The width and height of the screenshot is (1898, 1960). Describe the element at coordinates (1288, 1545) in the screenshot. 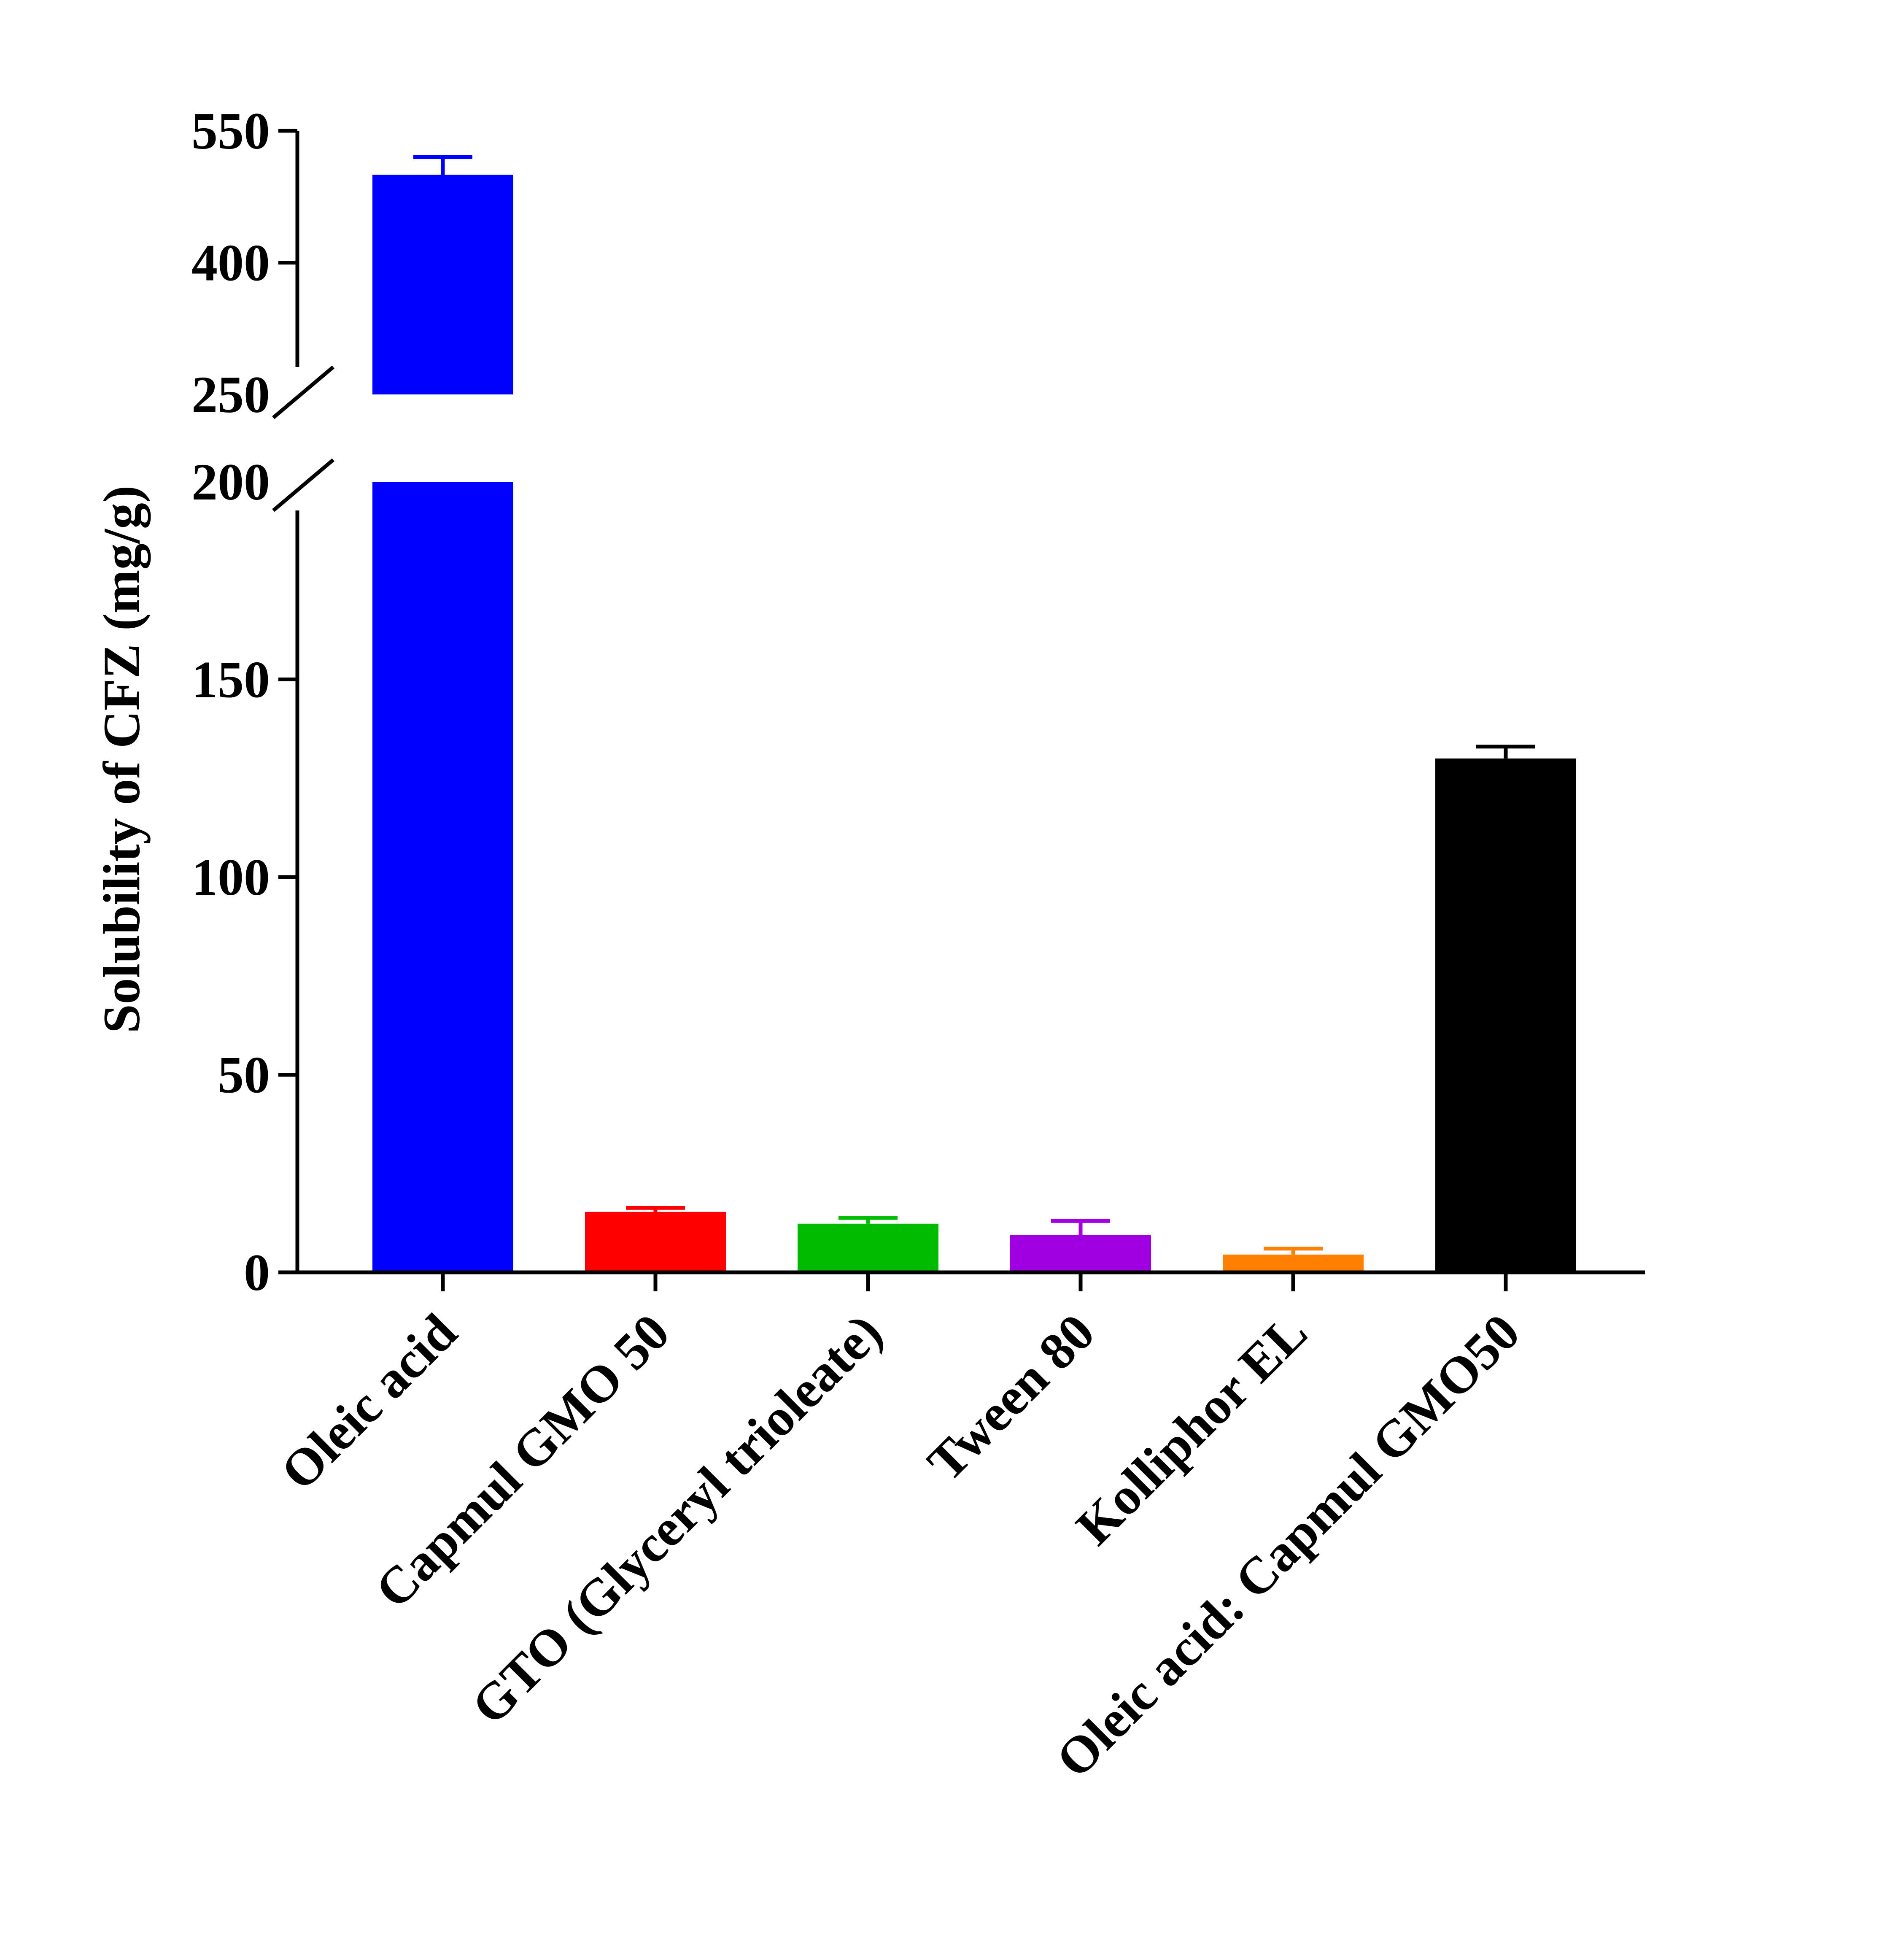

I see `x-tick-label: Oleic acid: Capmul GMO50` at that location.